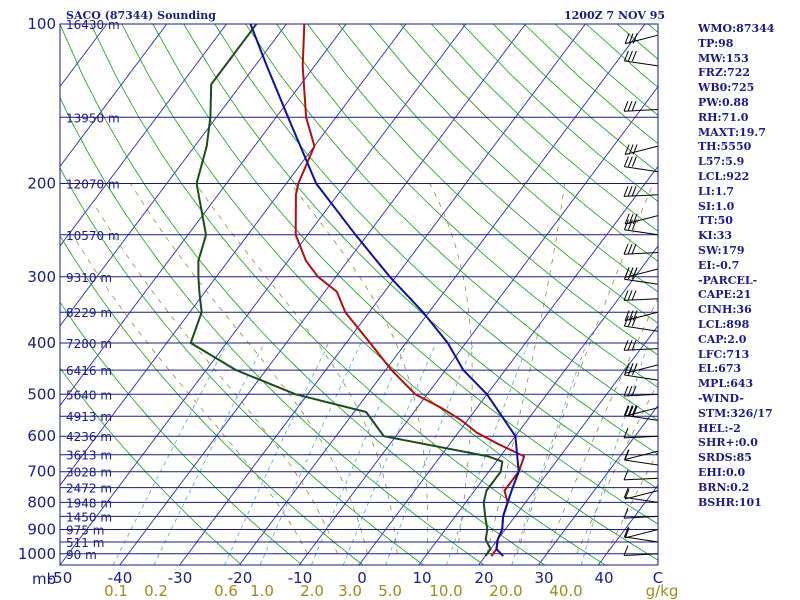  What do you see at coordinates (603, 578) in the screenshot?
I see `temperature-tick-label: 40` at bounding box center [603, 578].